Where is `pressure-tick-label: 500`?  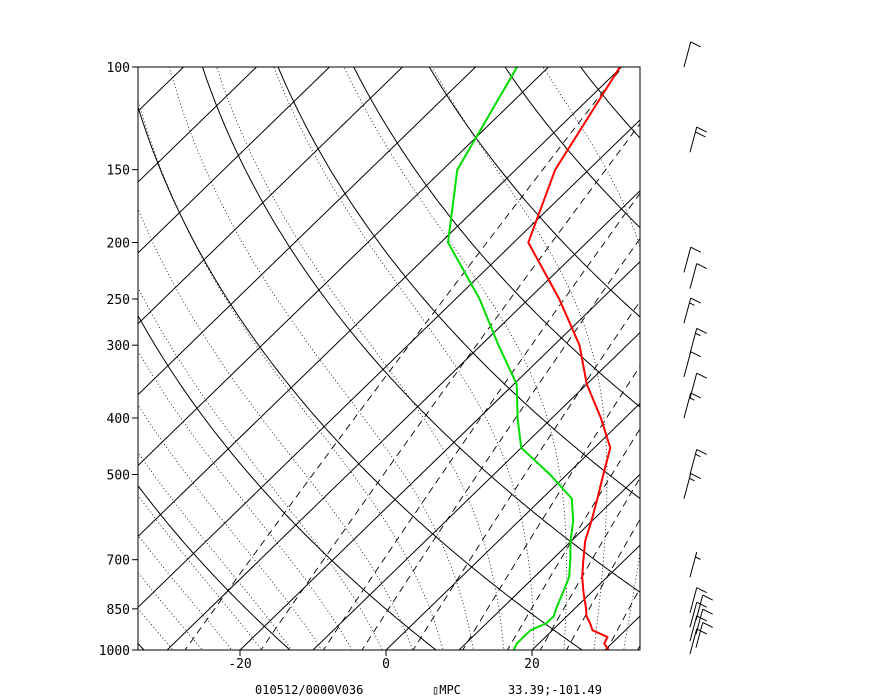 pressure-tick-label: 500 is located at coordinates (118, 475).